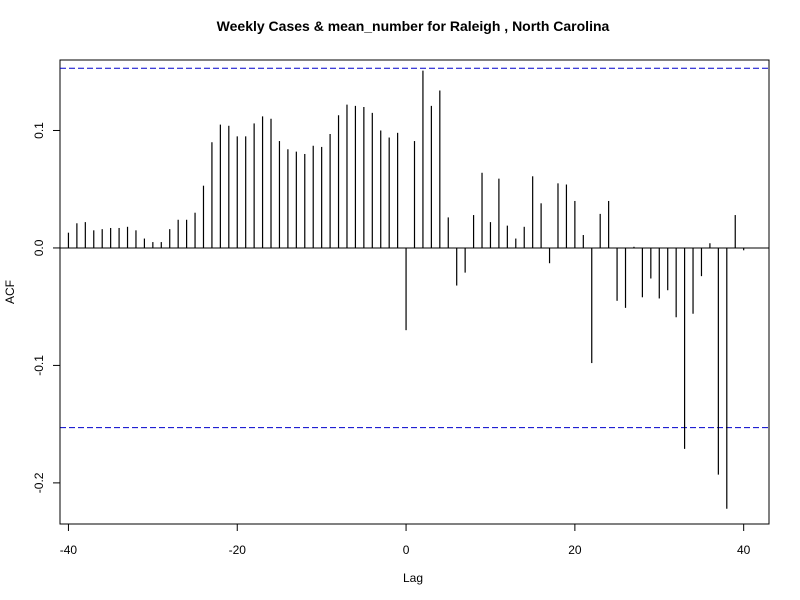 This screenshot has height=600, width=800. Describe the element at coordinates (10, 292) in the screenshot. I see `y-axis-label: ACF` at that location.